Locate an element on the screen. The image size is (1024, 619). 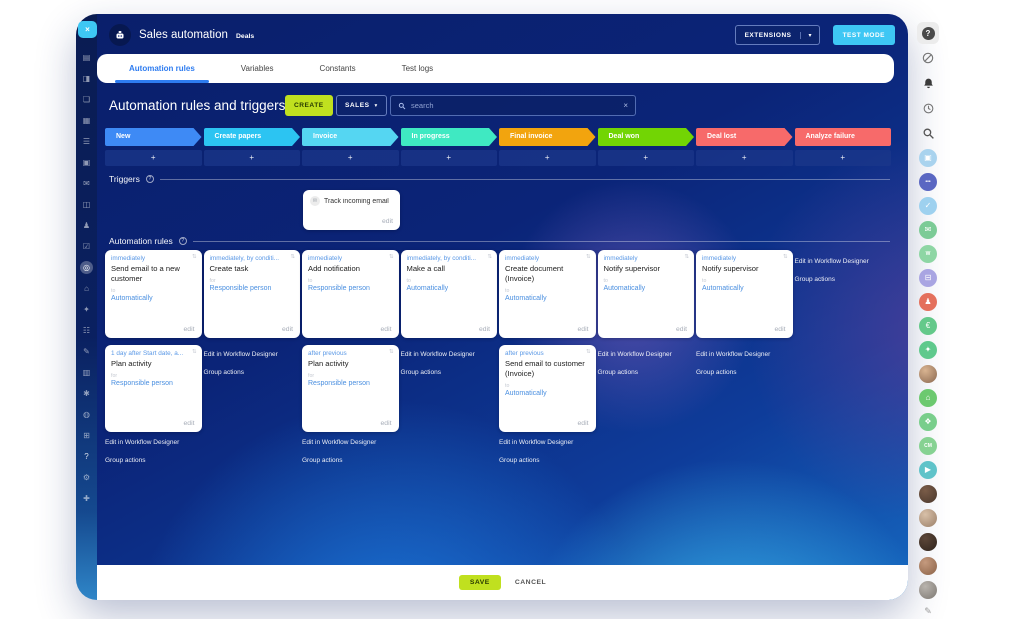
payments-app-avatar: € is located at coordinates (928, 326).